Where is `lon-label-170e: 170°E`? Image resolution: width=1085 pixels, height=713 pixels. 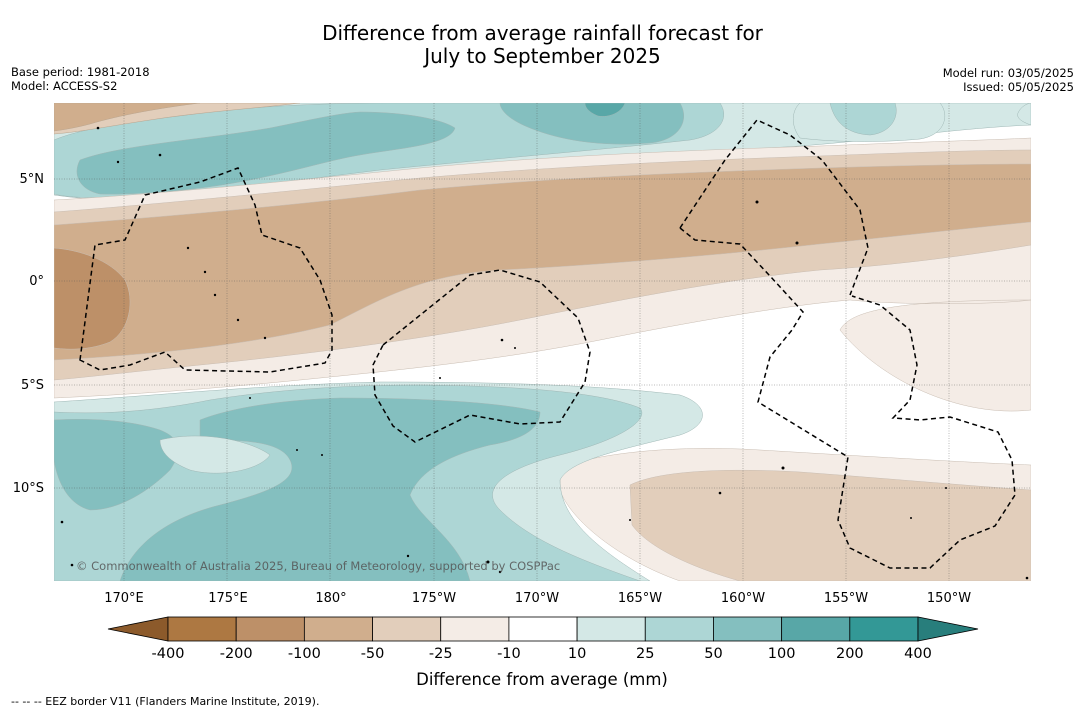 lon-label-170e: 170°E is located at coordinates (124, 598).